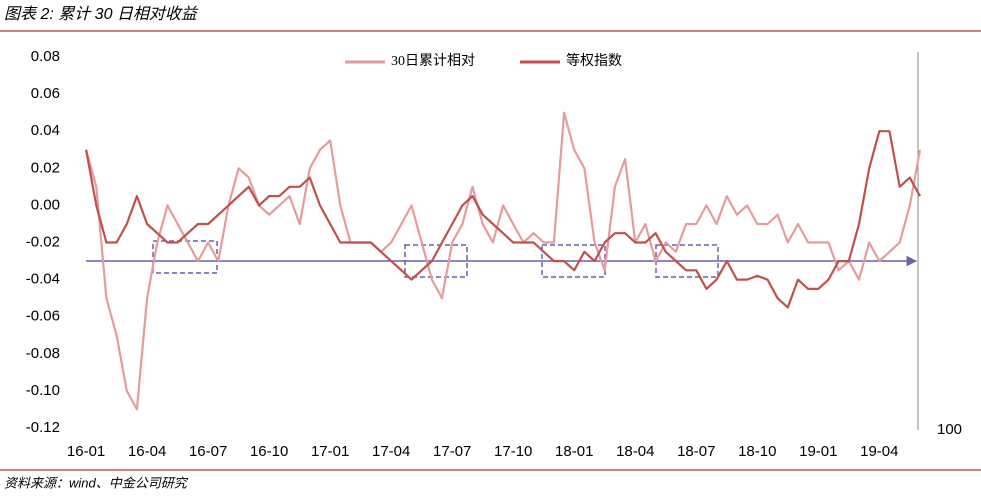  I want to click on y-tick-label: -0.06, so click(43, 316).